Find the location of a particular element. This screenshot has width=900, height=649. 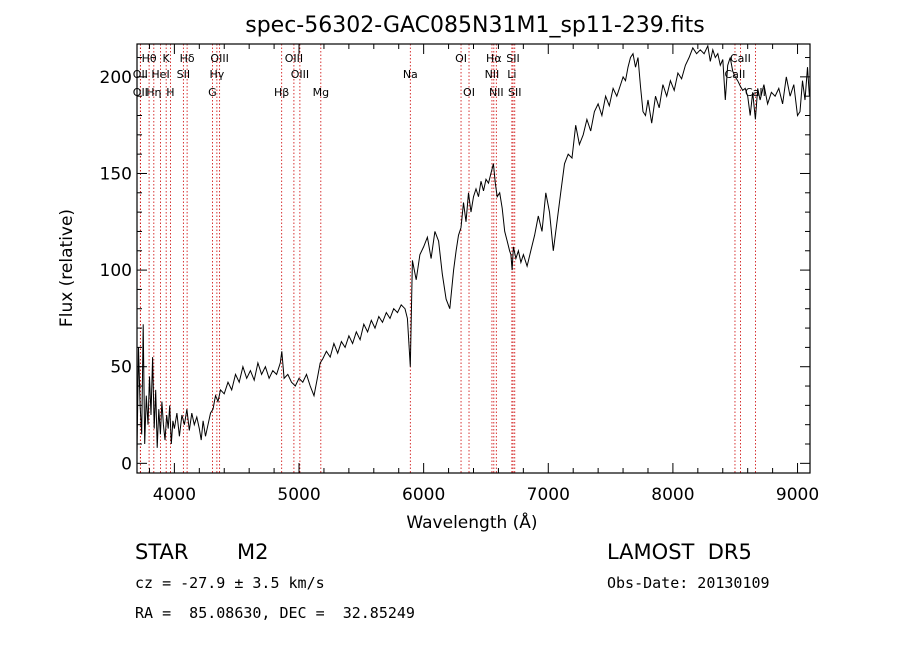

x-axis-label: Wavelength (Å) is located at coordinates (471, 522).